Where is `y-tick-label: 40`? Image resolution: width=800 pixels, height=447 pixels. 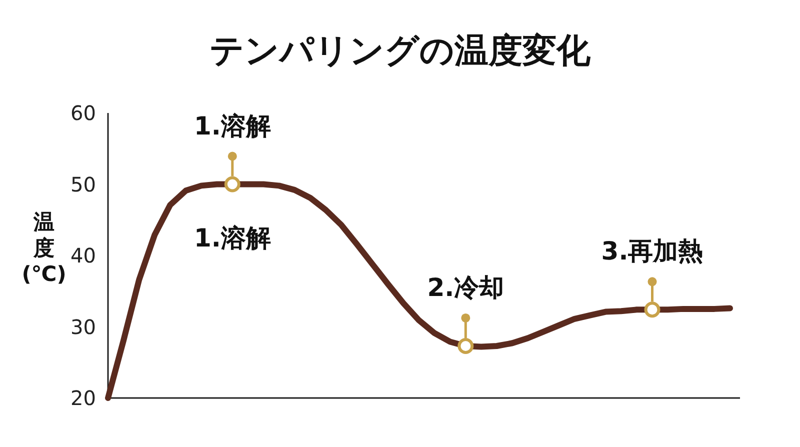 y-tick-label: 40 is located at coordinates (83, 256).